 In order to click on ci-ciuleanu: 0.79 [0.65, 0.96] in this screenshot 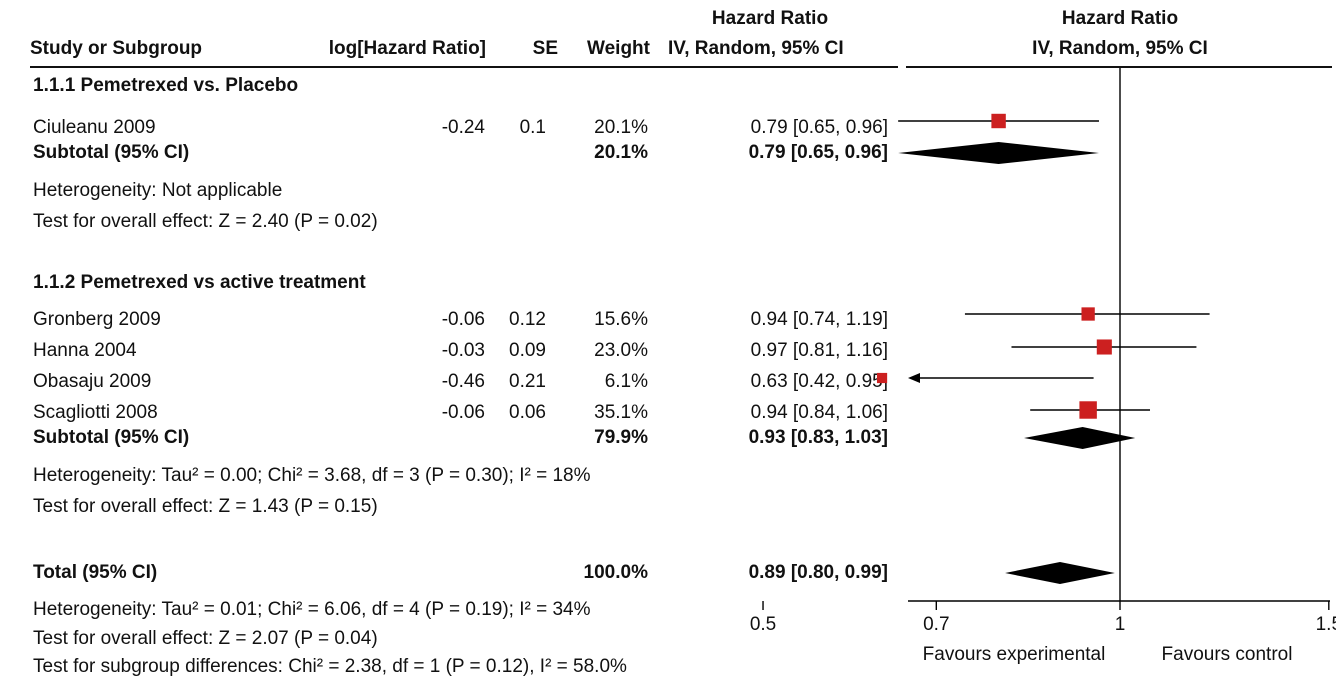, I will do `click(819, 127)`.